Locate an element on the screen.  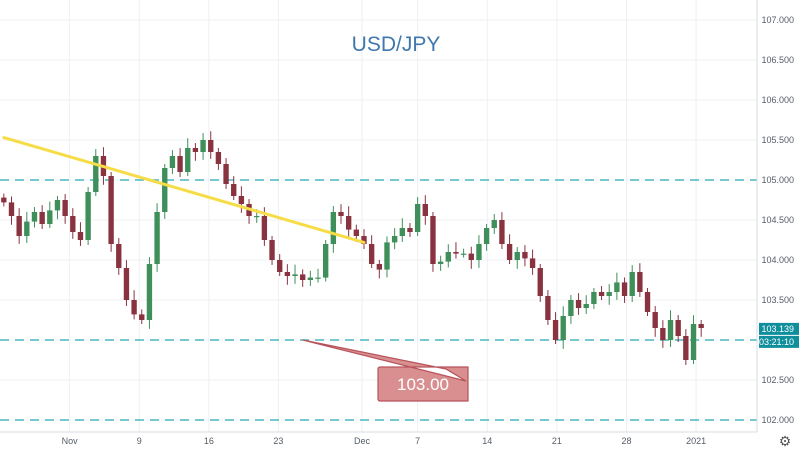
y-tick-label: 102.500 is located at coordinates (777, 380).